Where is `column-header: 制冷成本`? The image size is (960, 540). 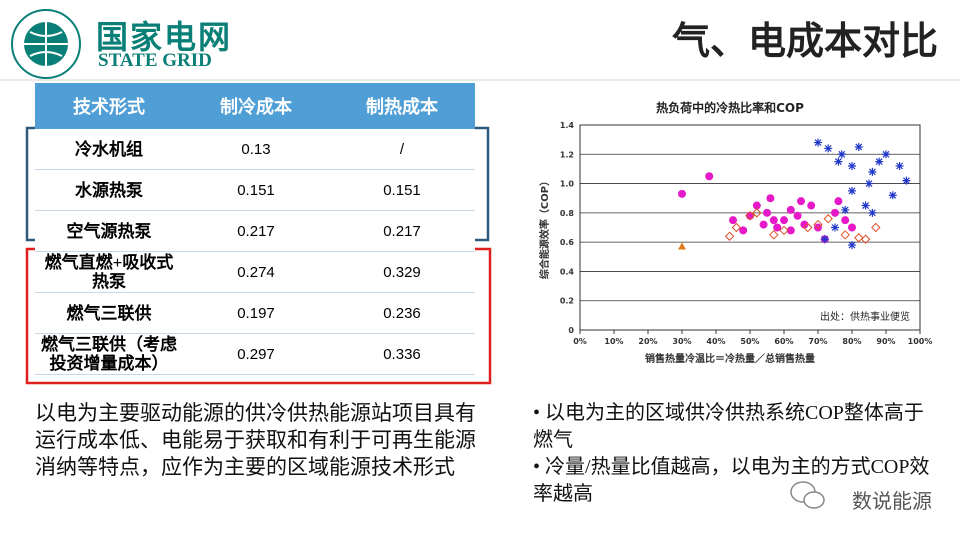
column-header: 制冷成本 is located at coordinates (256, 106).